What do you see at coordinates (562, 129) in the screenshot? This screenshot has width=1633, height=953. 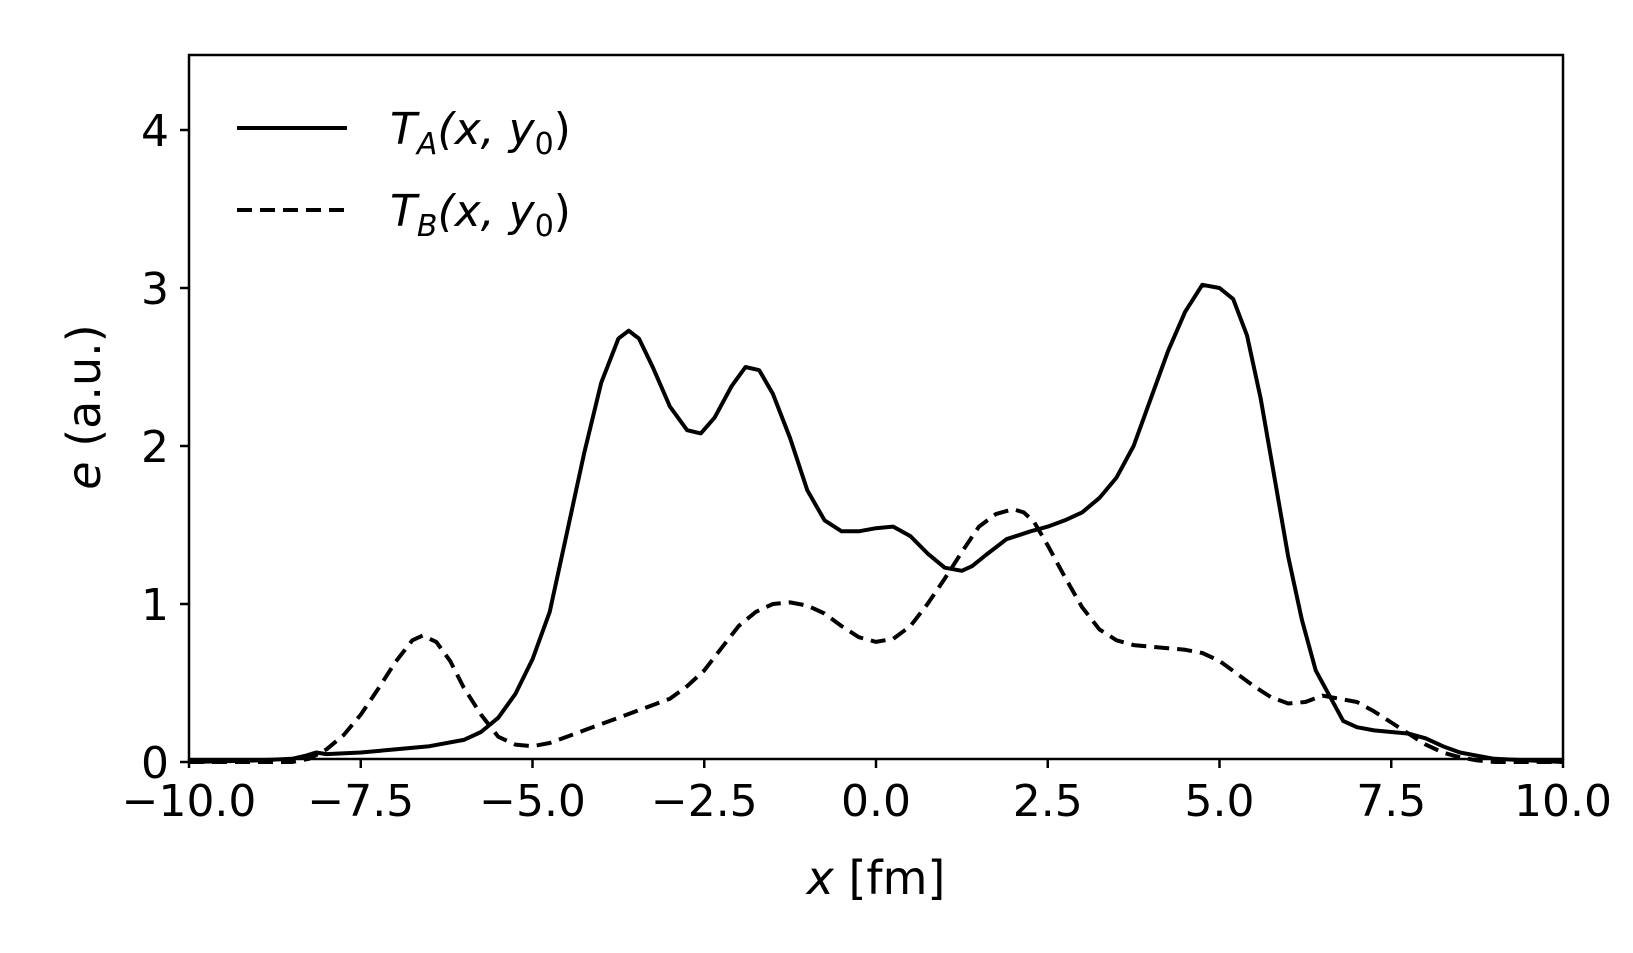 I see `legend-ta-close: )` at bounding box center [562, 129].